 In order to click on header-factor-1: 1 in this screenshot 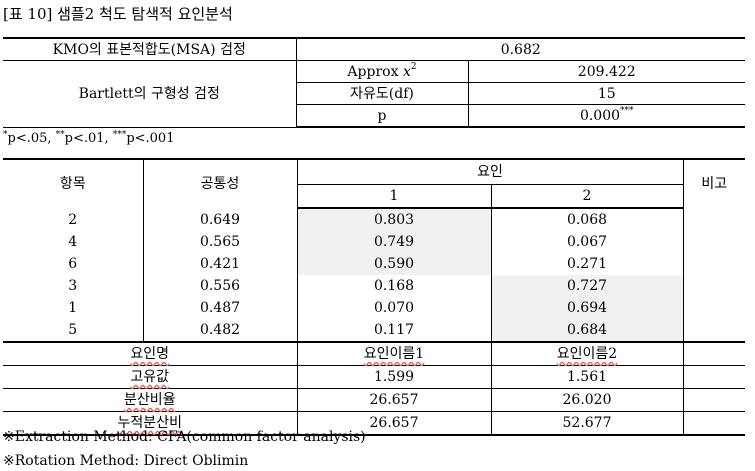, I will do `click(394, 196)`.